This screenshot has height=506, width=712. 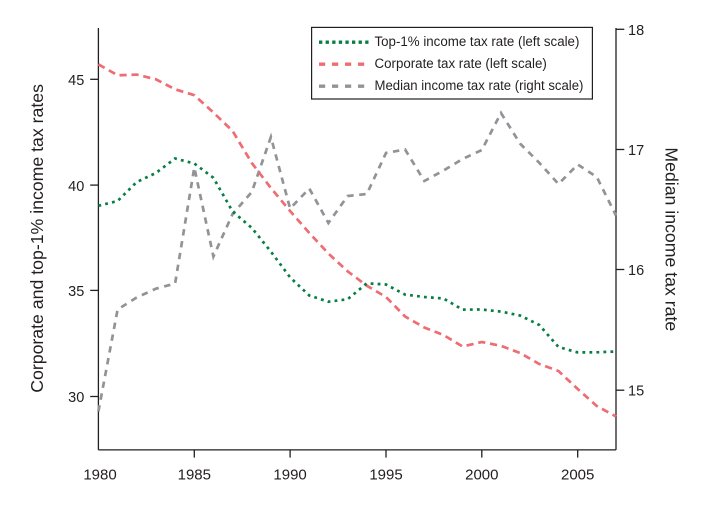 What do you see at coordinates (76, 81) in the screenshot?
I see `svg-text: 45` at bounding box center [76, 81].